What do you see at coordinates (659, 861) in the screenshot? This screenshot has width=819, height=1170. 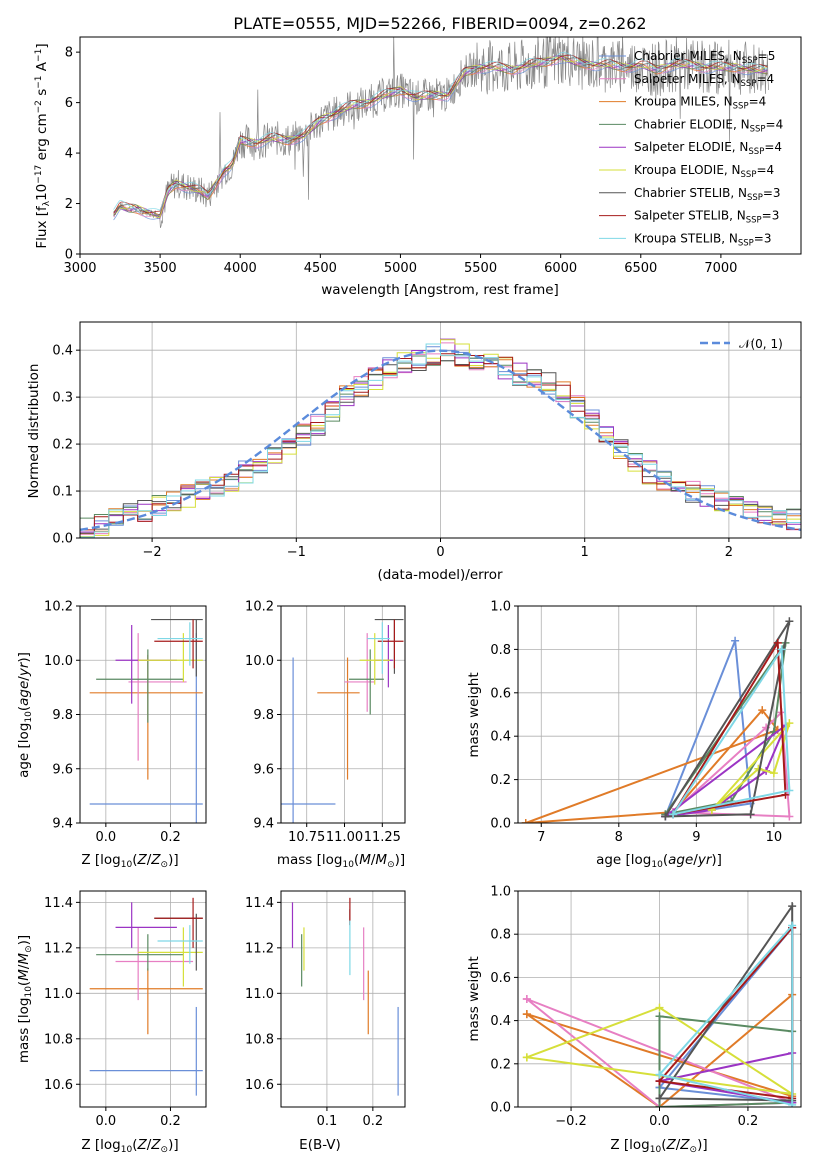 I see `wA-xlabel: age [log10(age/yr)]` at bounding box center [659, 861].